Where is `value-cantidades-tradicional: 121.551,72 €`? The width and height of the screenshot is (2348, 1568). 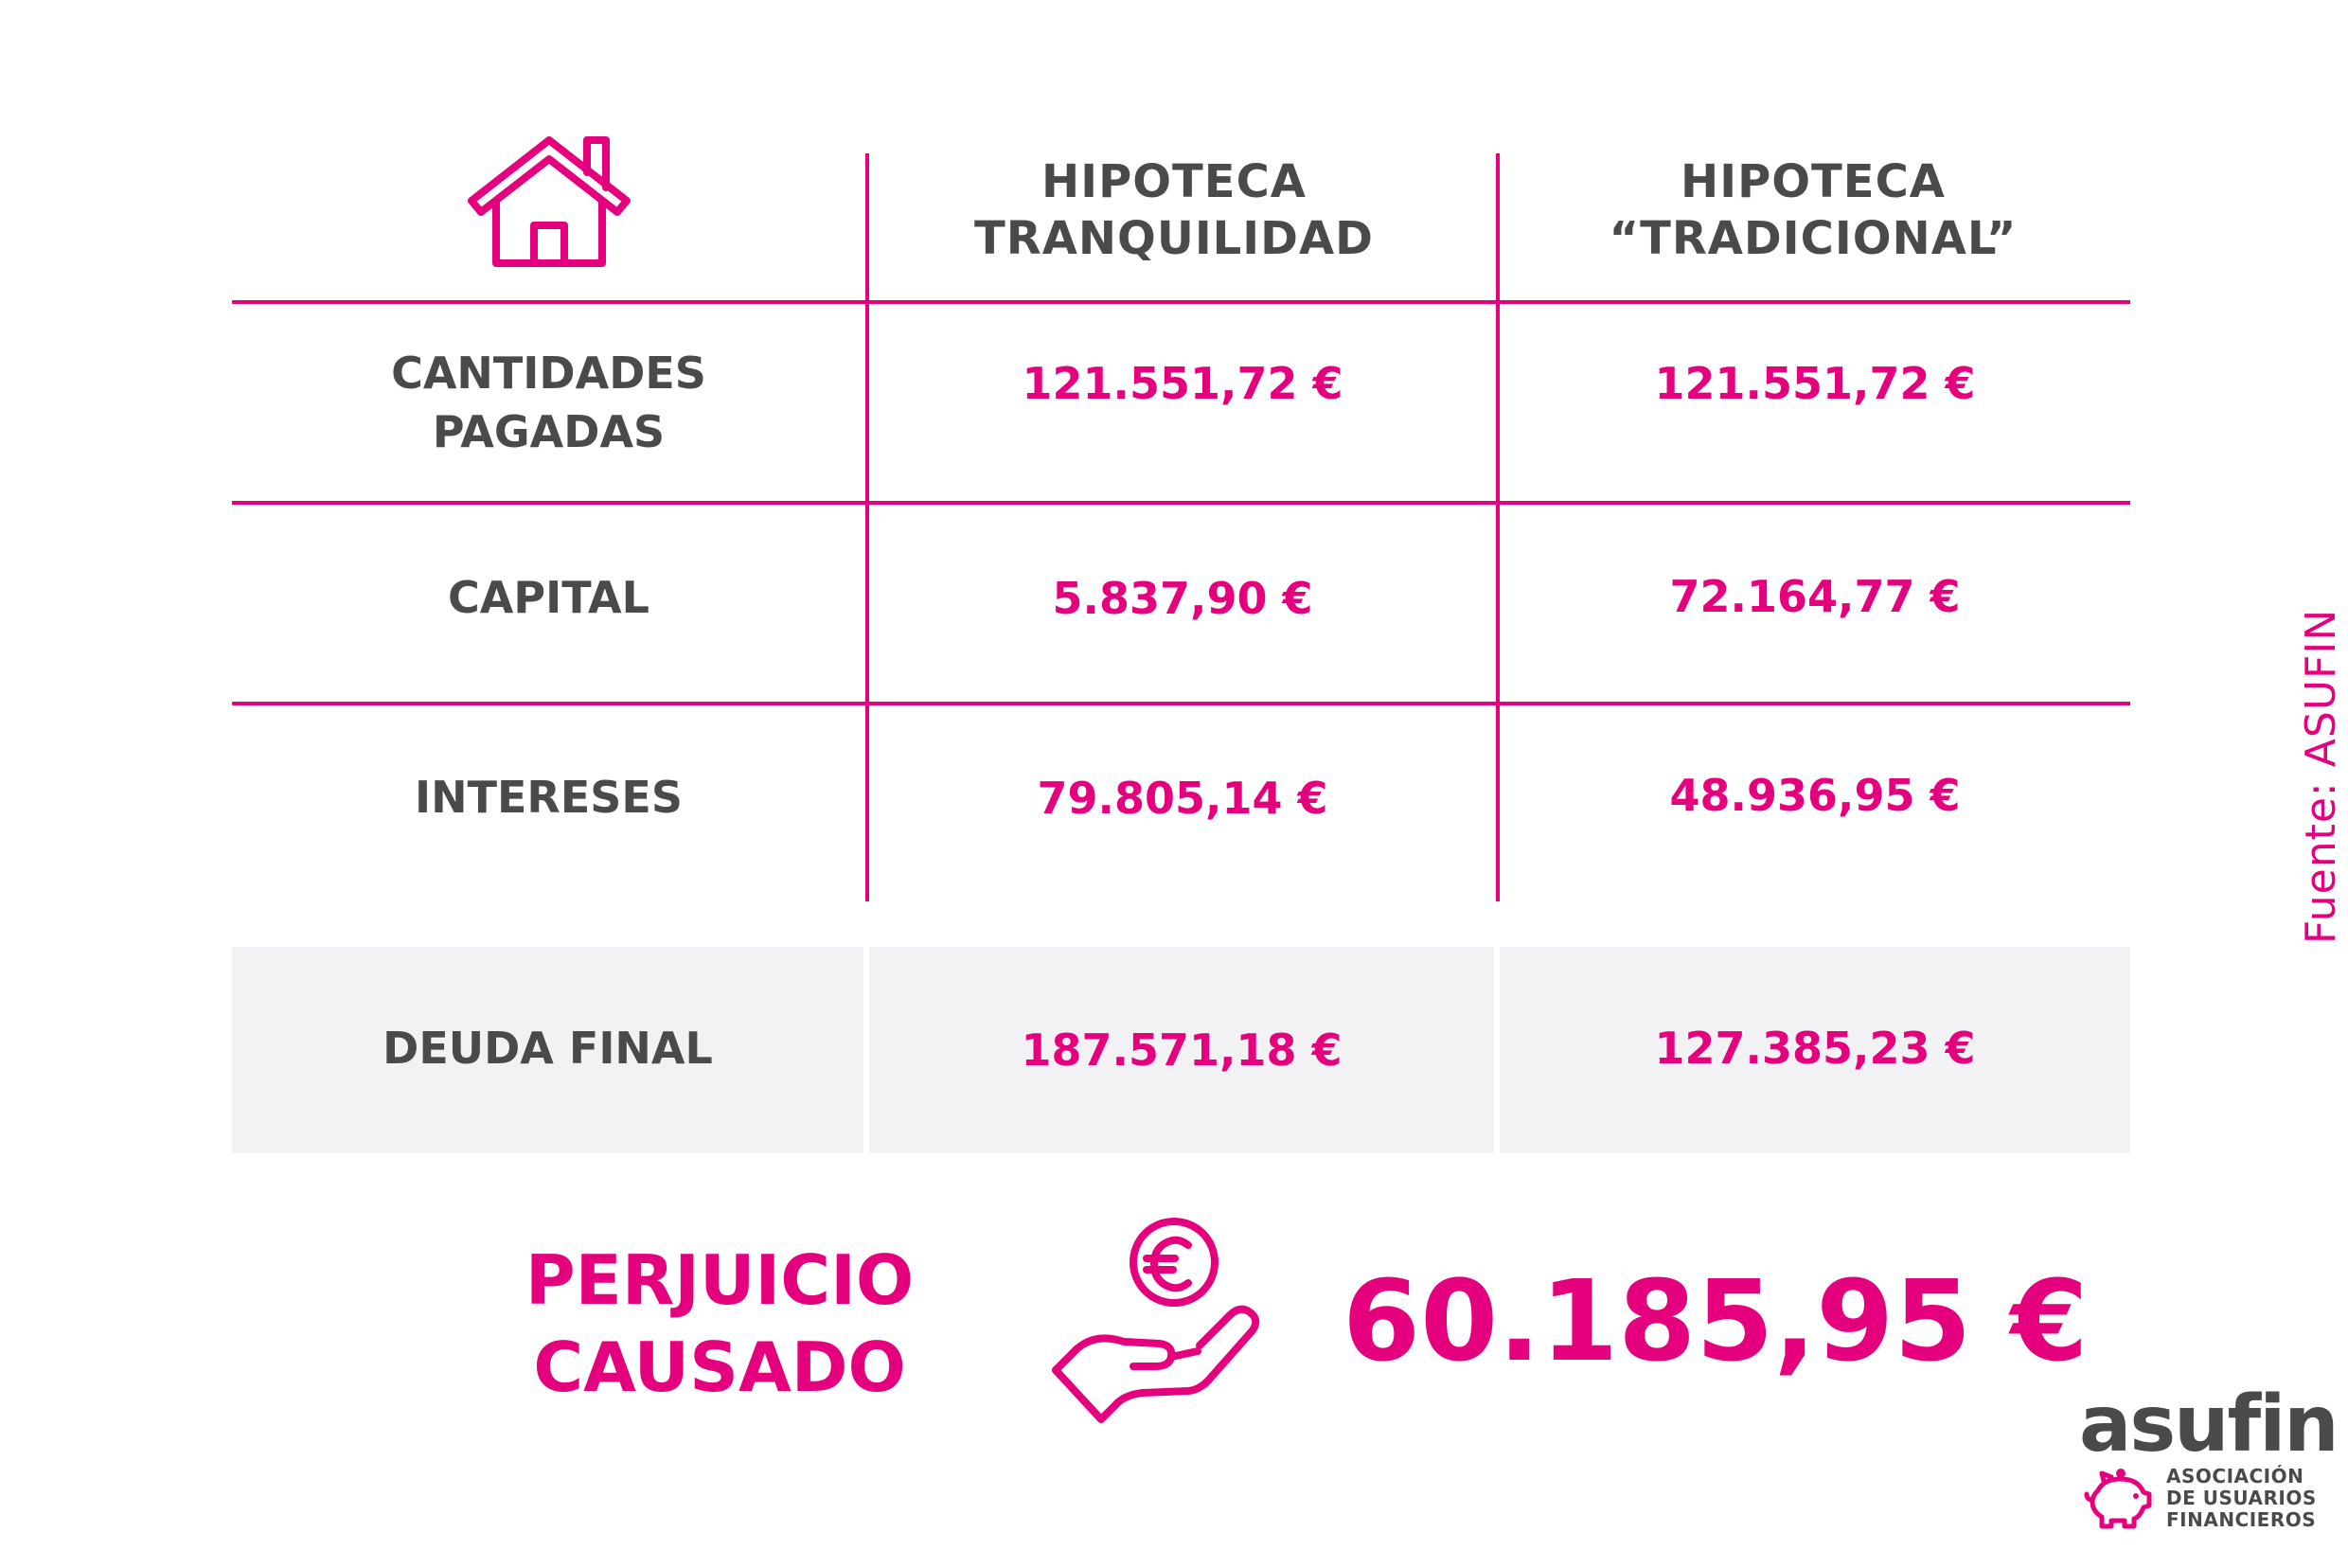 value-cantidades-tradicional: 121.551,72 € is located at coordinates (1815, 383).